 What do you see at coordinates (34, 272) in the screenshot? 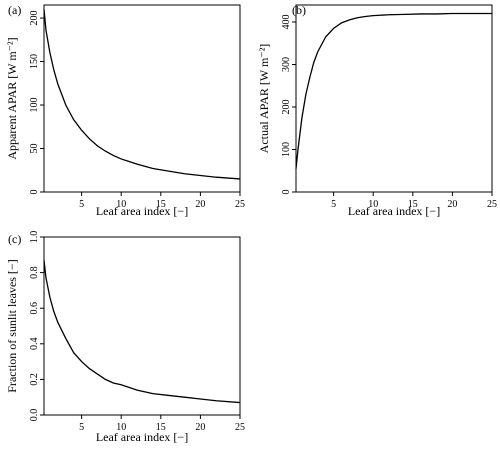
I see `y-tick-label: 0.8` at bounding box center [34, 272].